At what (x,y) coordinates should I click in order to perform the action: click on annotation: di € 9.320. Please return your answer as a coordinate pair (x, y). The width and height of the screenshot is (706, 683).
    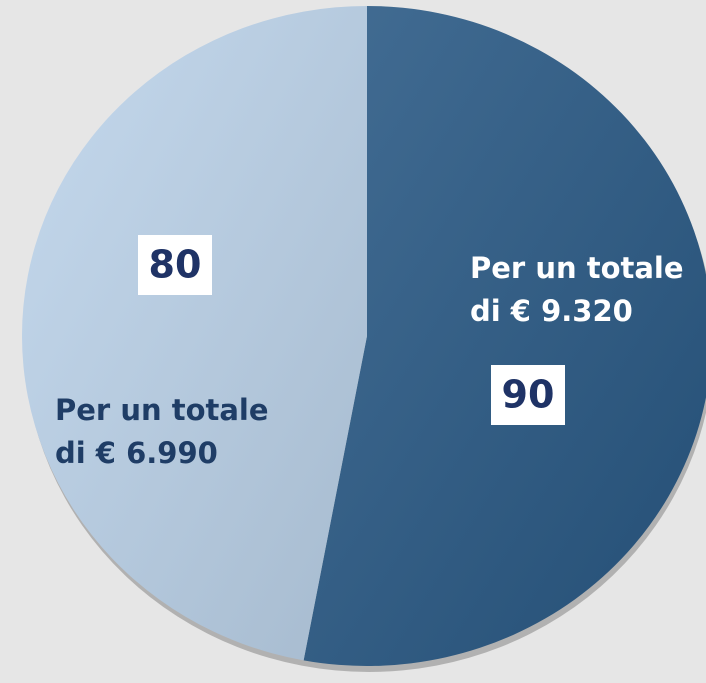
    Looking at the image, I should click on (551, 311).